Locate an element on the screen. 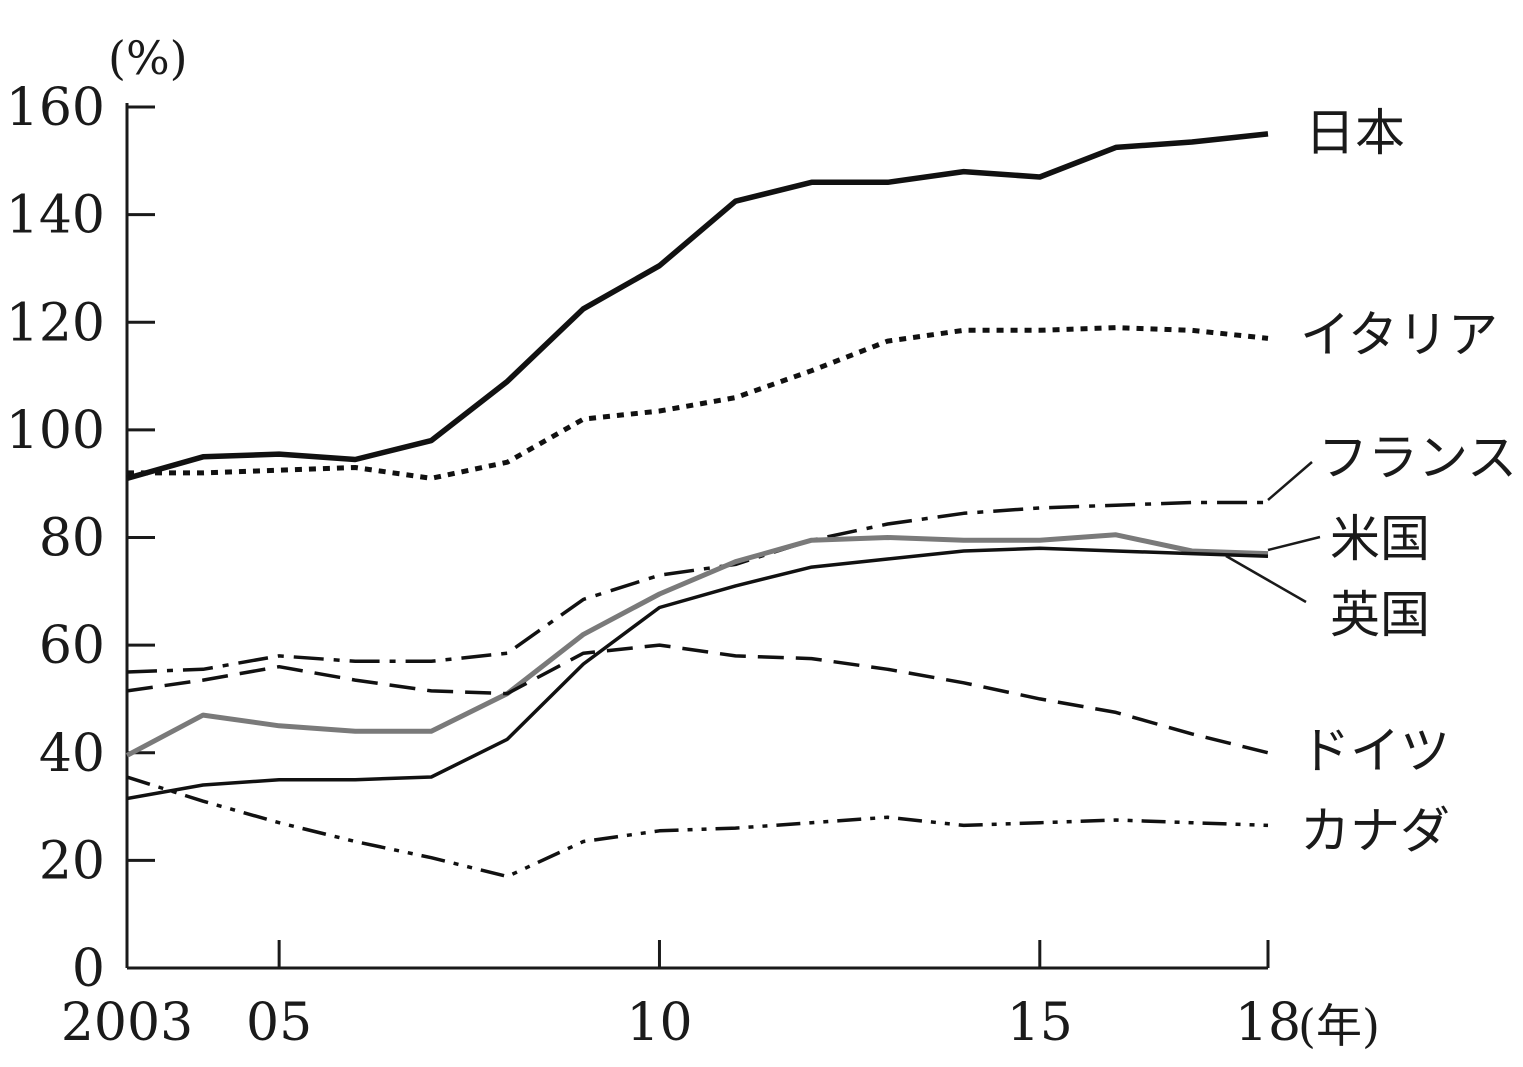 The width and height of the screenshot is (1523, 1067). series-labels: 日本 イタリア フランス 米国 英国 ドイツ カナダ is located at coordinates (1408, 482).